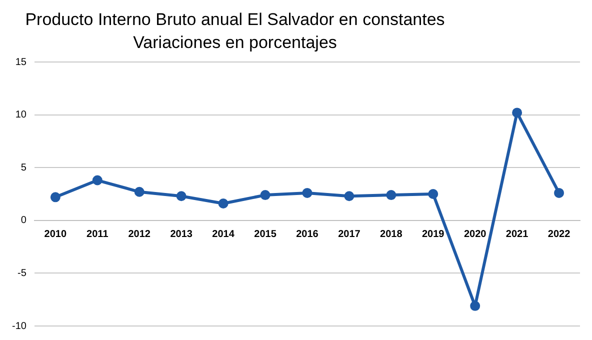 This screenshot has width=592, height=340. What do you see at coordinates (181, 234) in the screenshot?
I see `x-tick-label: 2013` at bounding box center [181, 234].